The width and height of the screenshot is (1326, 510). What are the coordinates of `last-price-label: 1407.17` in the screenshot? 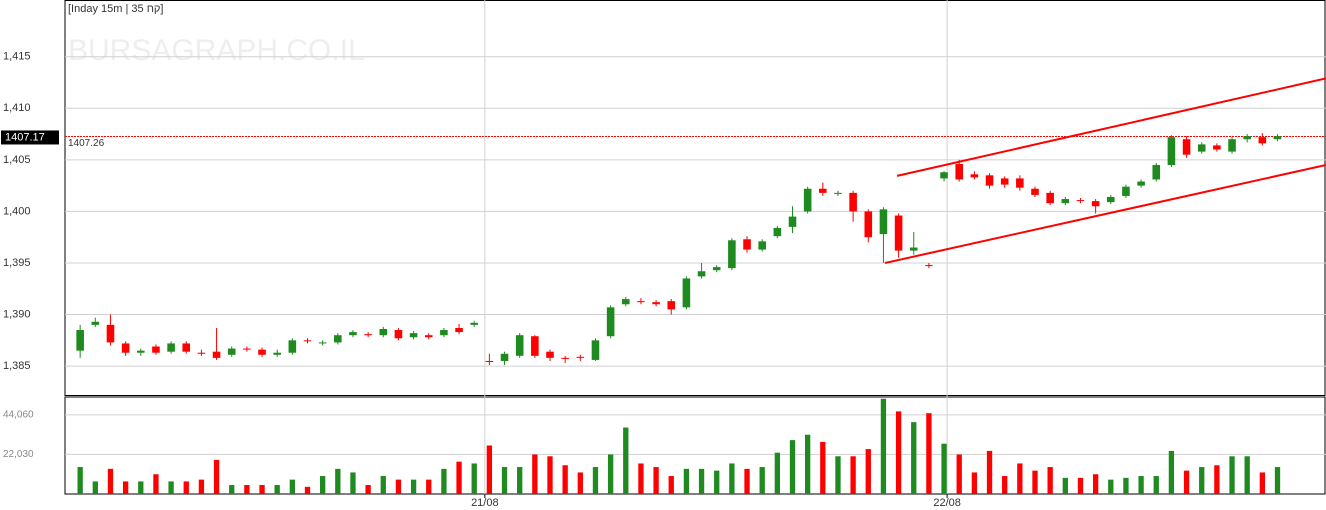 It's located at (25, 137).